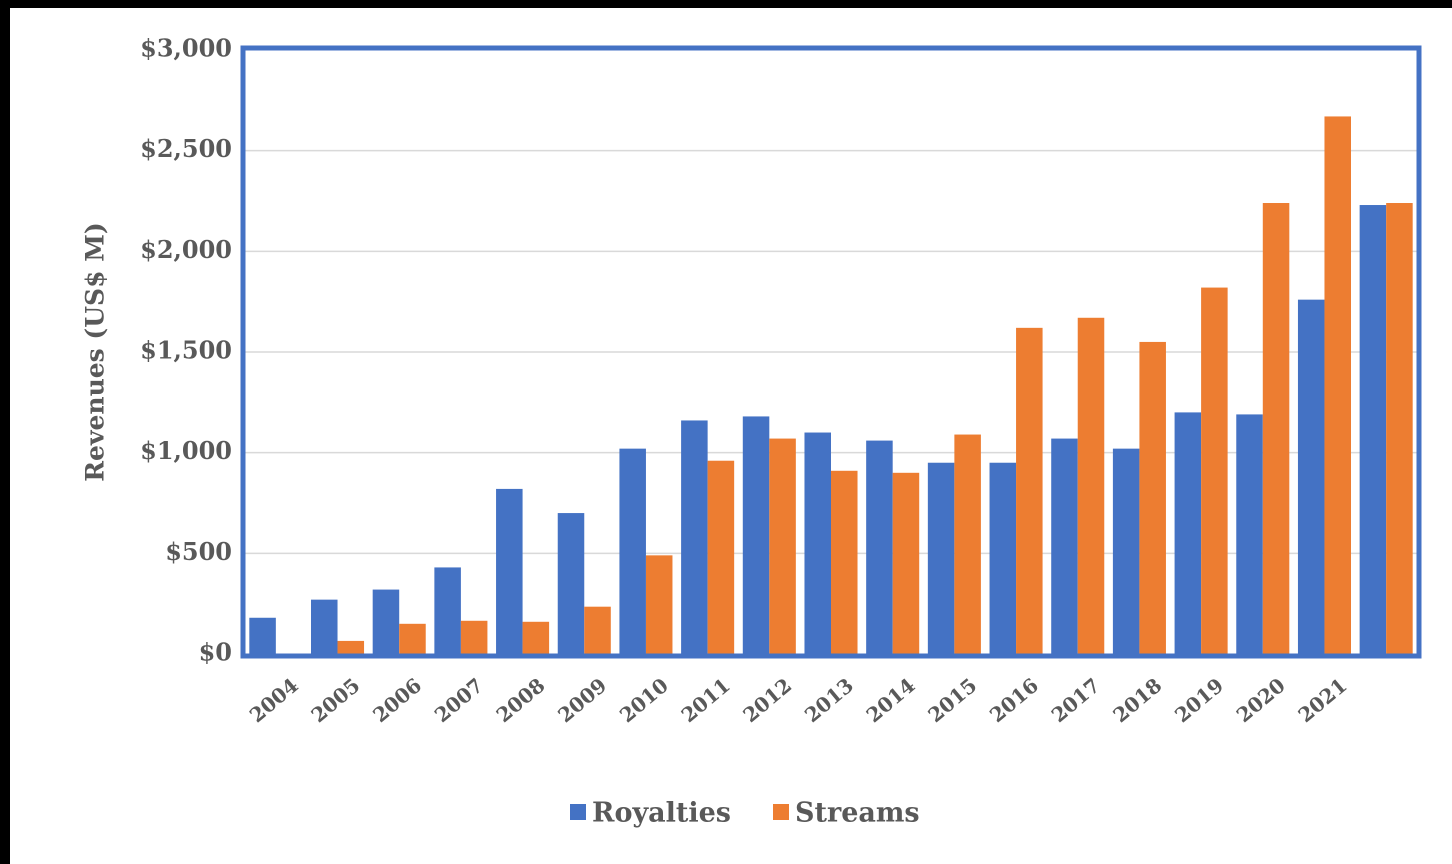 Image resolution: width=1452 pixels, height=864 pixels. I want to click on bar-royalties-2009, so click(571, 583).